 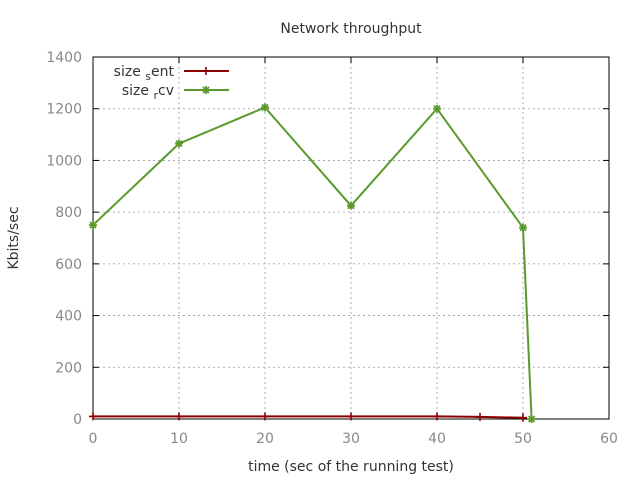 I want to click on y-tick-label: 400, so click(x=68, y=317).